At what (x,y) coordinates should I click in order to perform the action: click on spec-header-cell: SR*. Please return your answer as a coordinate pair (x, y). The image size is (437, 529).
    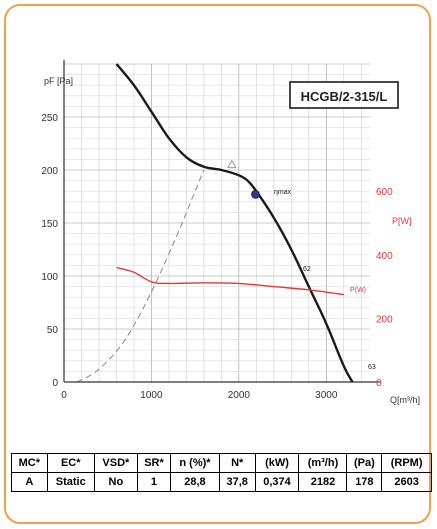
    Looking at the image, I should click on (154, 463).